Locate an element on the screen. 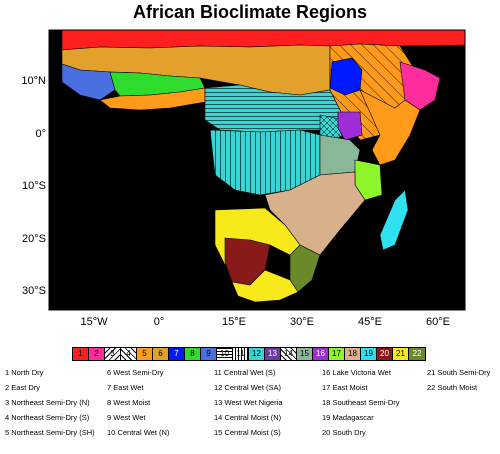 This screenshot has width=500, height=454. legend-label: North Dry is located at coordinates (27, 372).